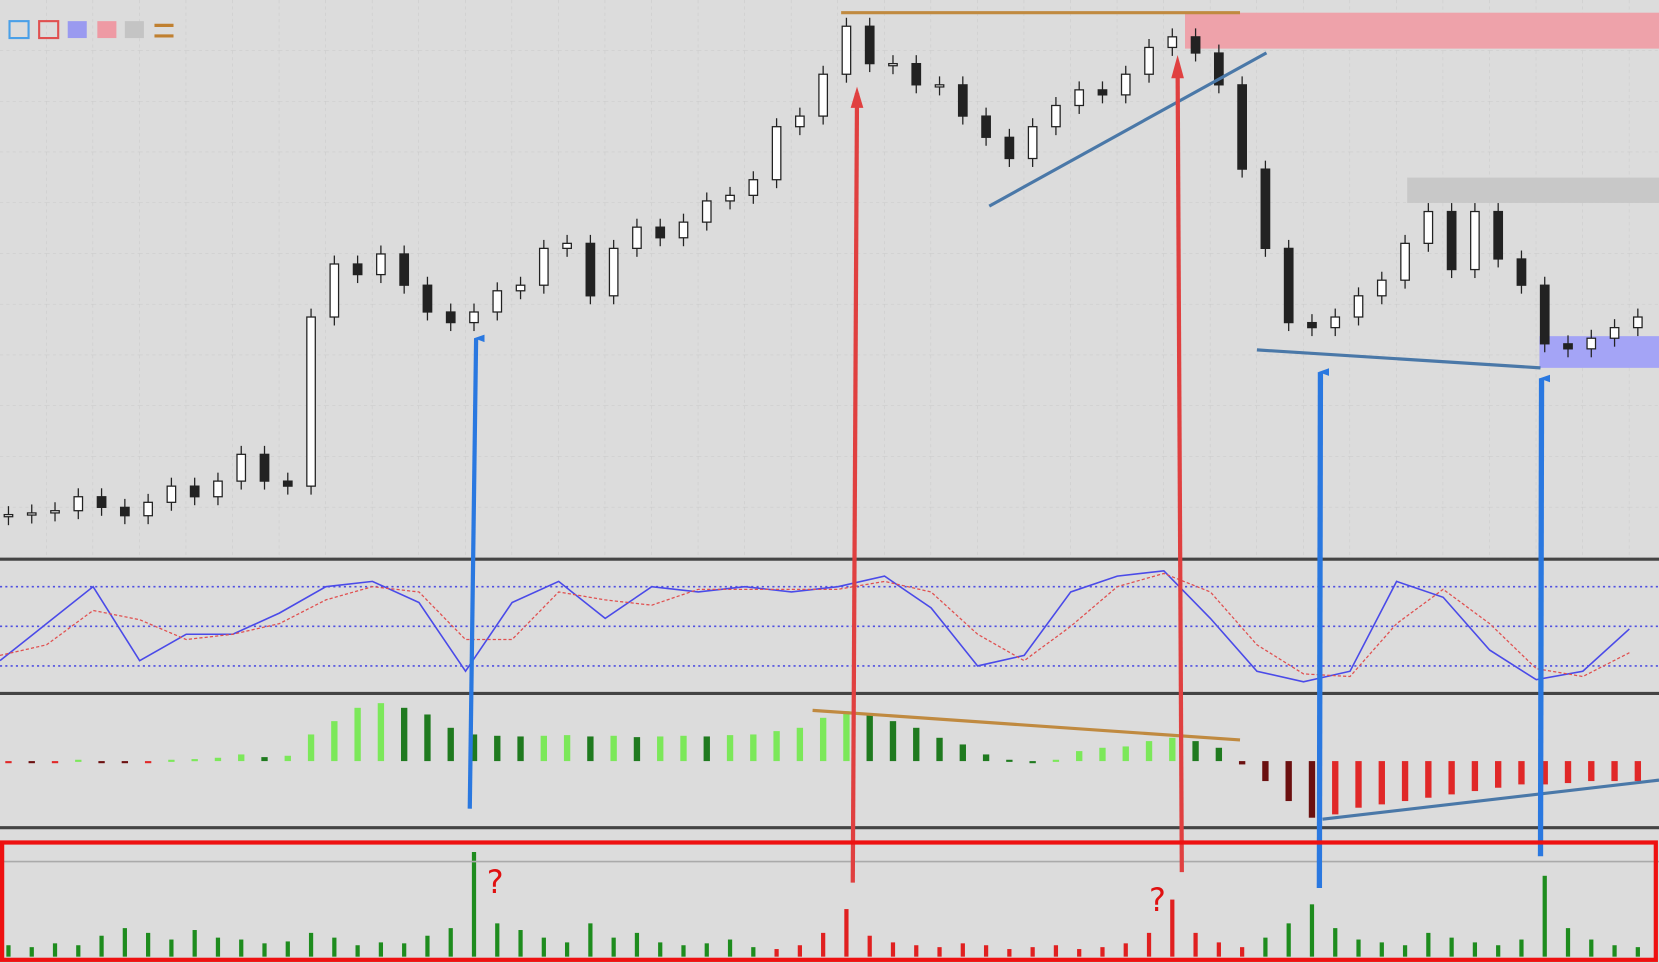 The height and width of the screenshot is (963, 1659). What do you see at coordinates (1533, 190) in the screenshot?
I see `gray-zone` at bounding box center [1533, 190].